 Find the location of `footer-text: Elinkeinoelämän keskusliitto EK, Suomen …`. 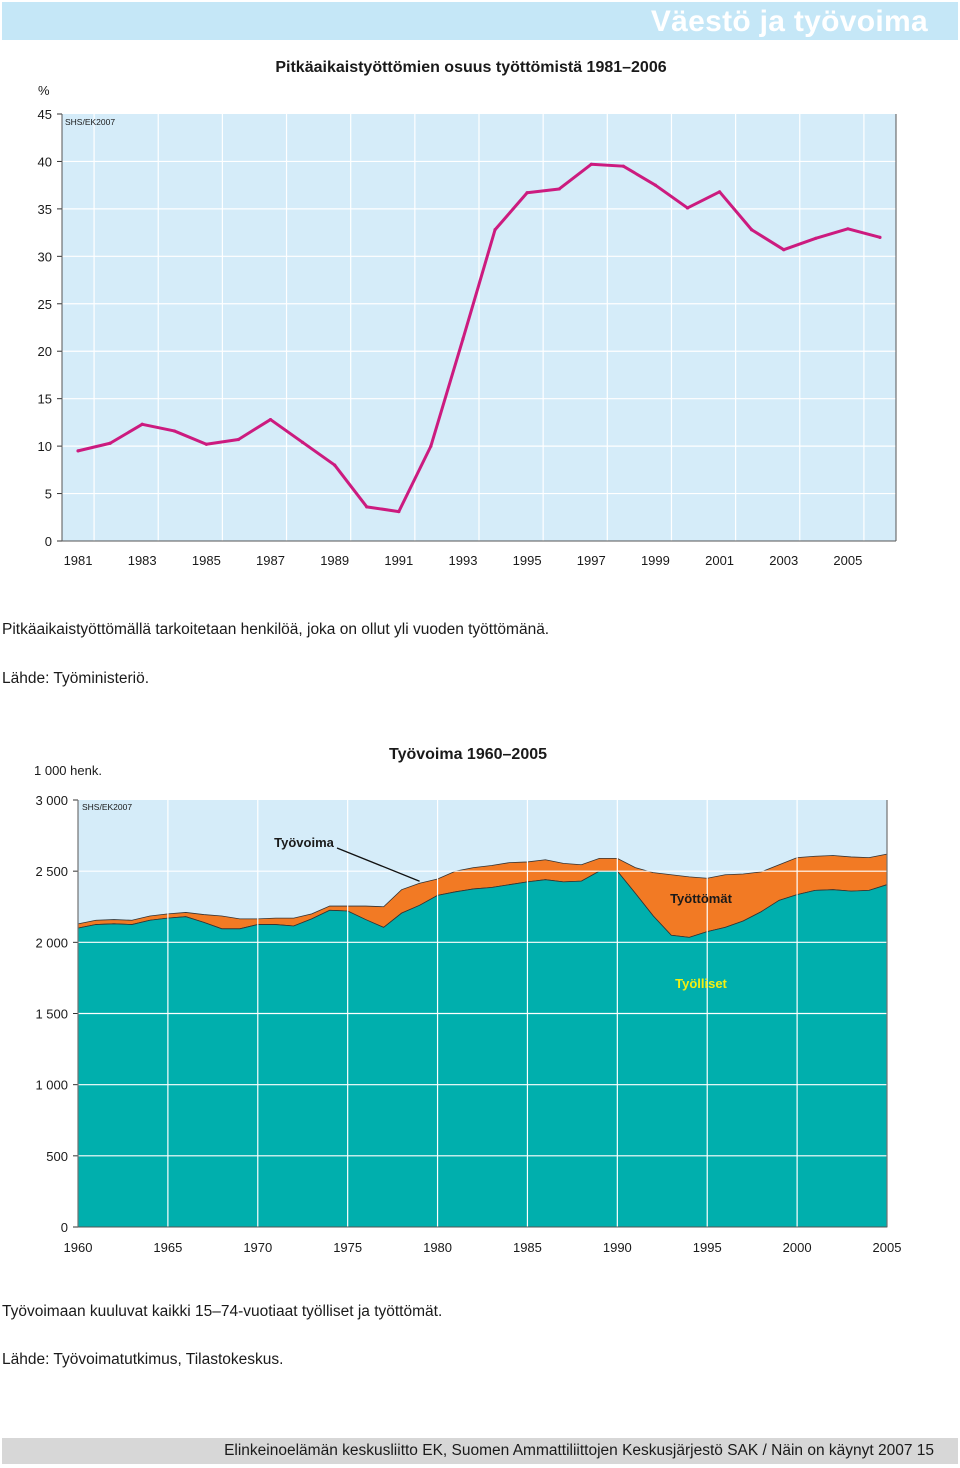

footer-text: Elinkeinoelämän keskusliitto EK, Suomen … is located at coordinates (579, 1450).